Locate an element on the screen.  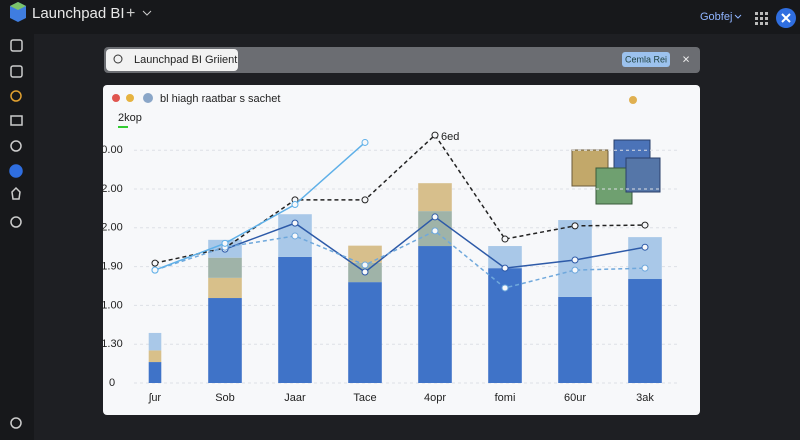
top-bar is located at coordinates (400, 17).